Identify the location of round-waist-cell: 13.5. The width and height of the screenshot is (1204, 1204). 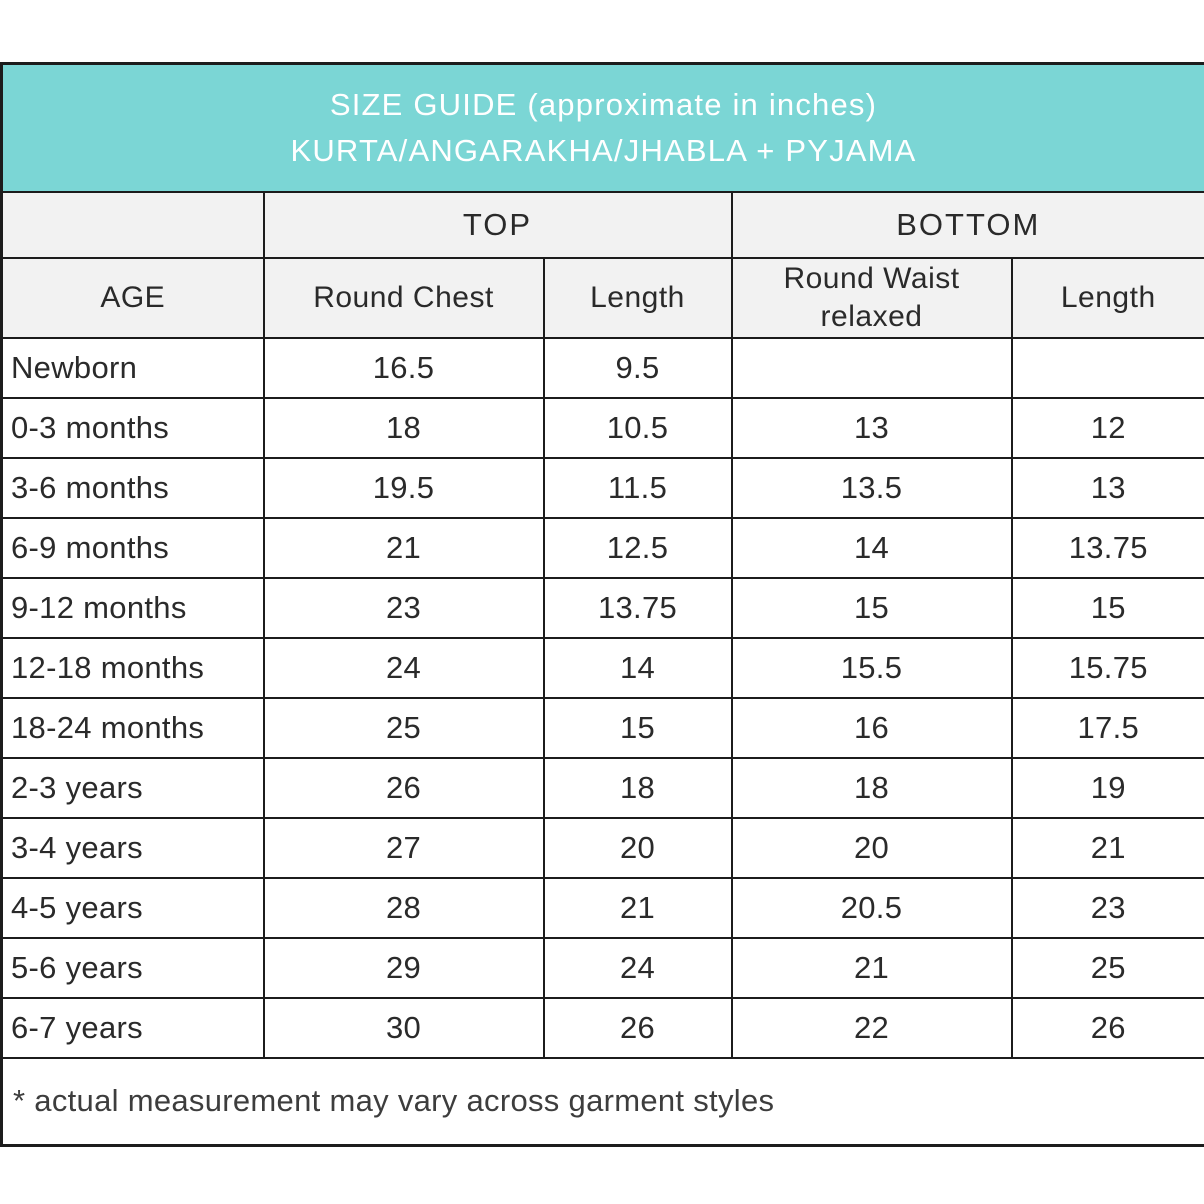
(871, 487).